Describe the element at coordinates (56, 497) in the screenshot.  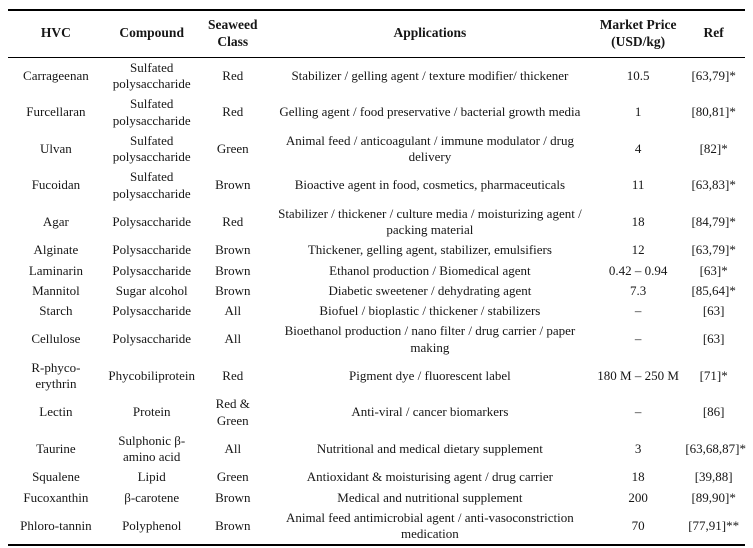
I see `cell-hvc: Fucoxanthin` at that location.